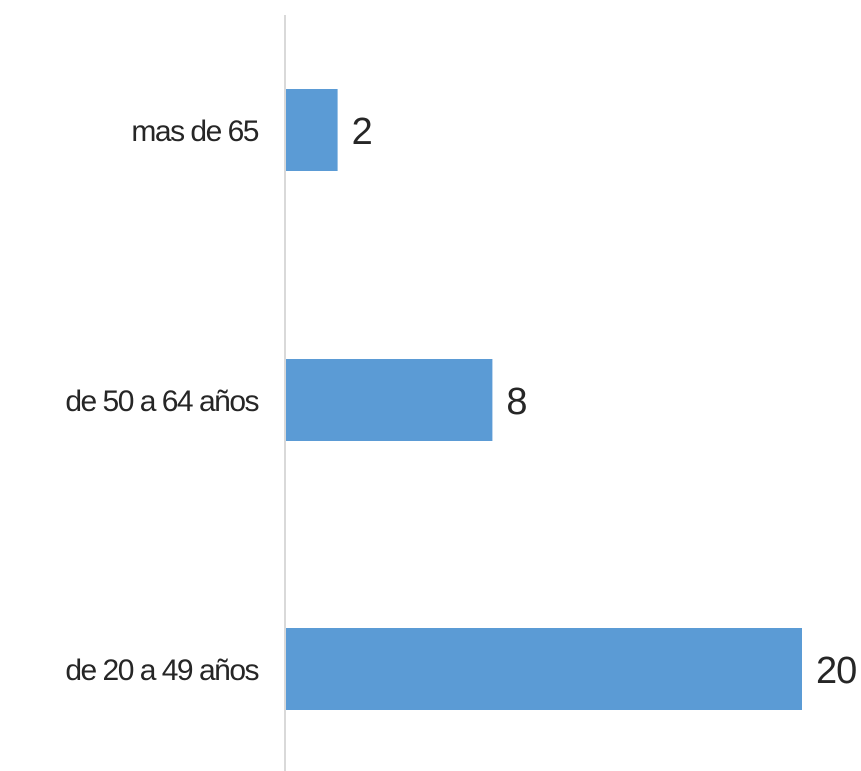 The height and width of the screenshot is (771, 861). What do you see at coordinates (516, 402) in the screenshot?
I see `data-label-2: 8` at bounding box center [516, 402].